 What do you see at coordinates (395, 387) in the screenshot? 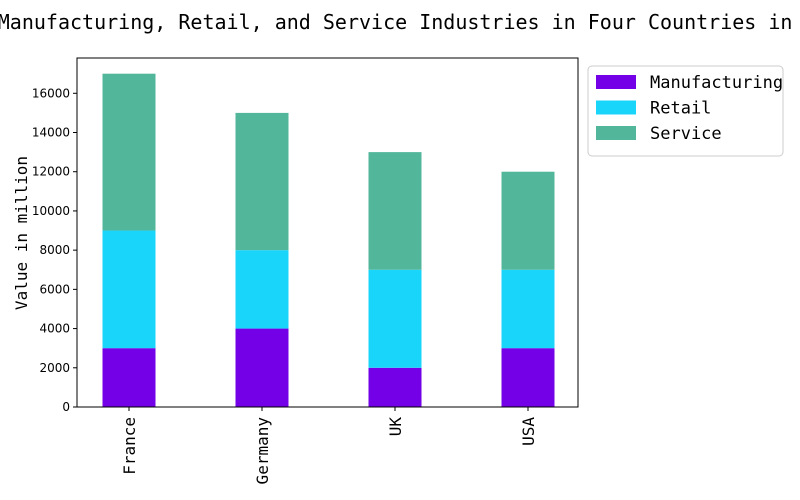
I see `bar-manufacturing-uk` at bounding box center [395, 387].